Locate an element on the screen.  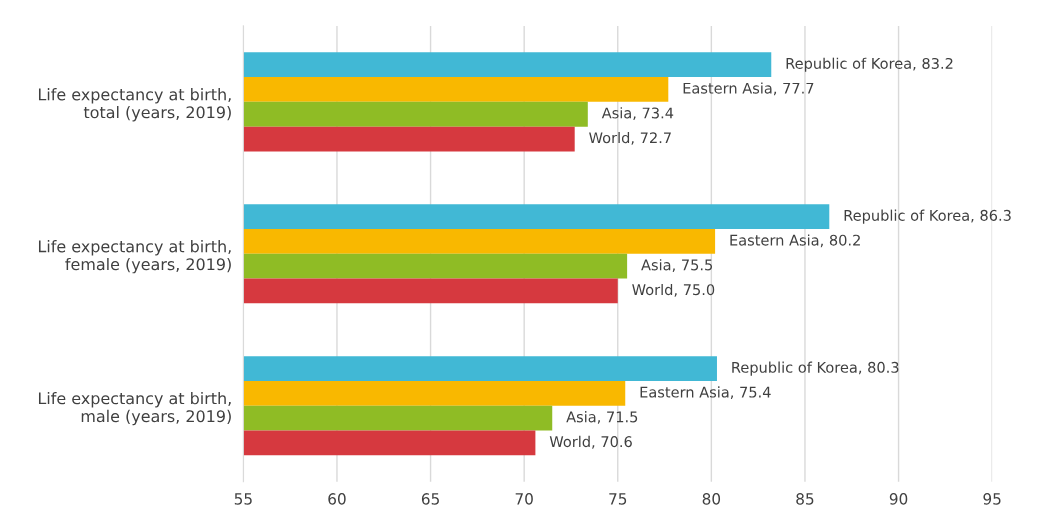
data-label: Asia, 75.5 is located at coordinates (677, 265).